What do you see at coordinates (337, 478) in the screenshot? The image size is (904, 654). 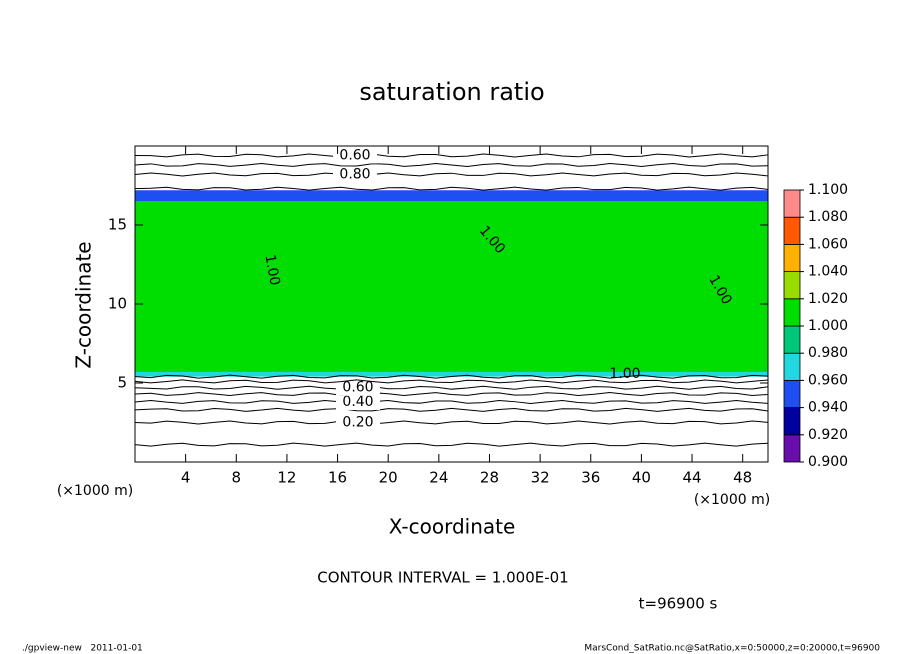 I see `x-tick-label: 16` at bounding box center [337, 478].